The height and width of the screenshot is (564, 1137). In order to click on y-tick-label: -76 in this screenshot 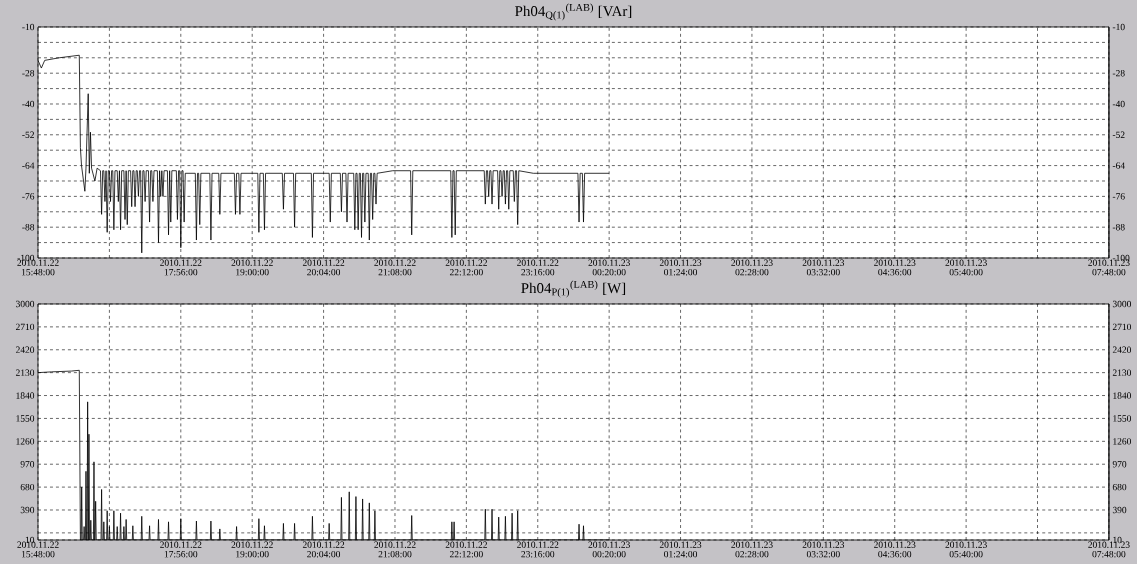, I will do `click(28, 196)`.